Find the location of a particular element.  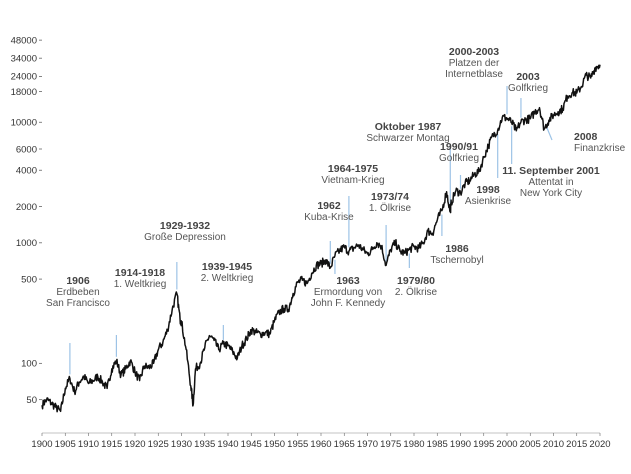

y-tick-label: 10000 is located at coordinates (24, 123).